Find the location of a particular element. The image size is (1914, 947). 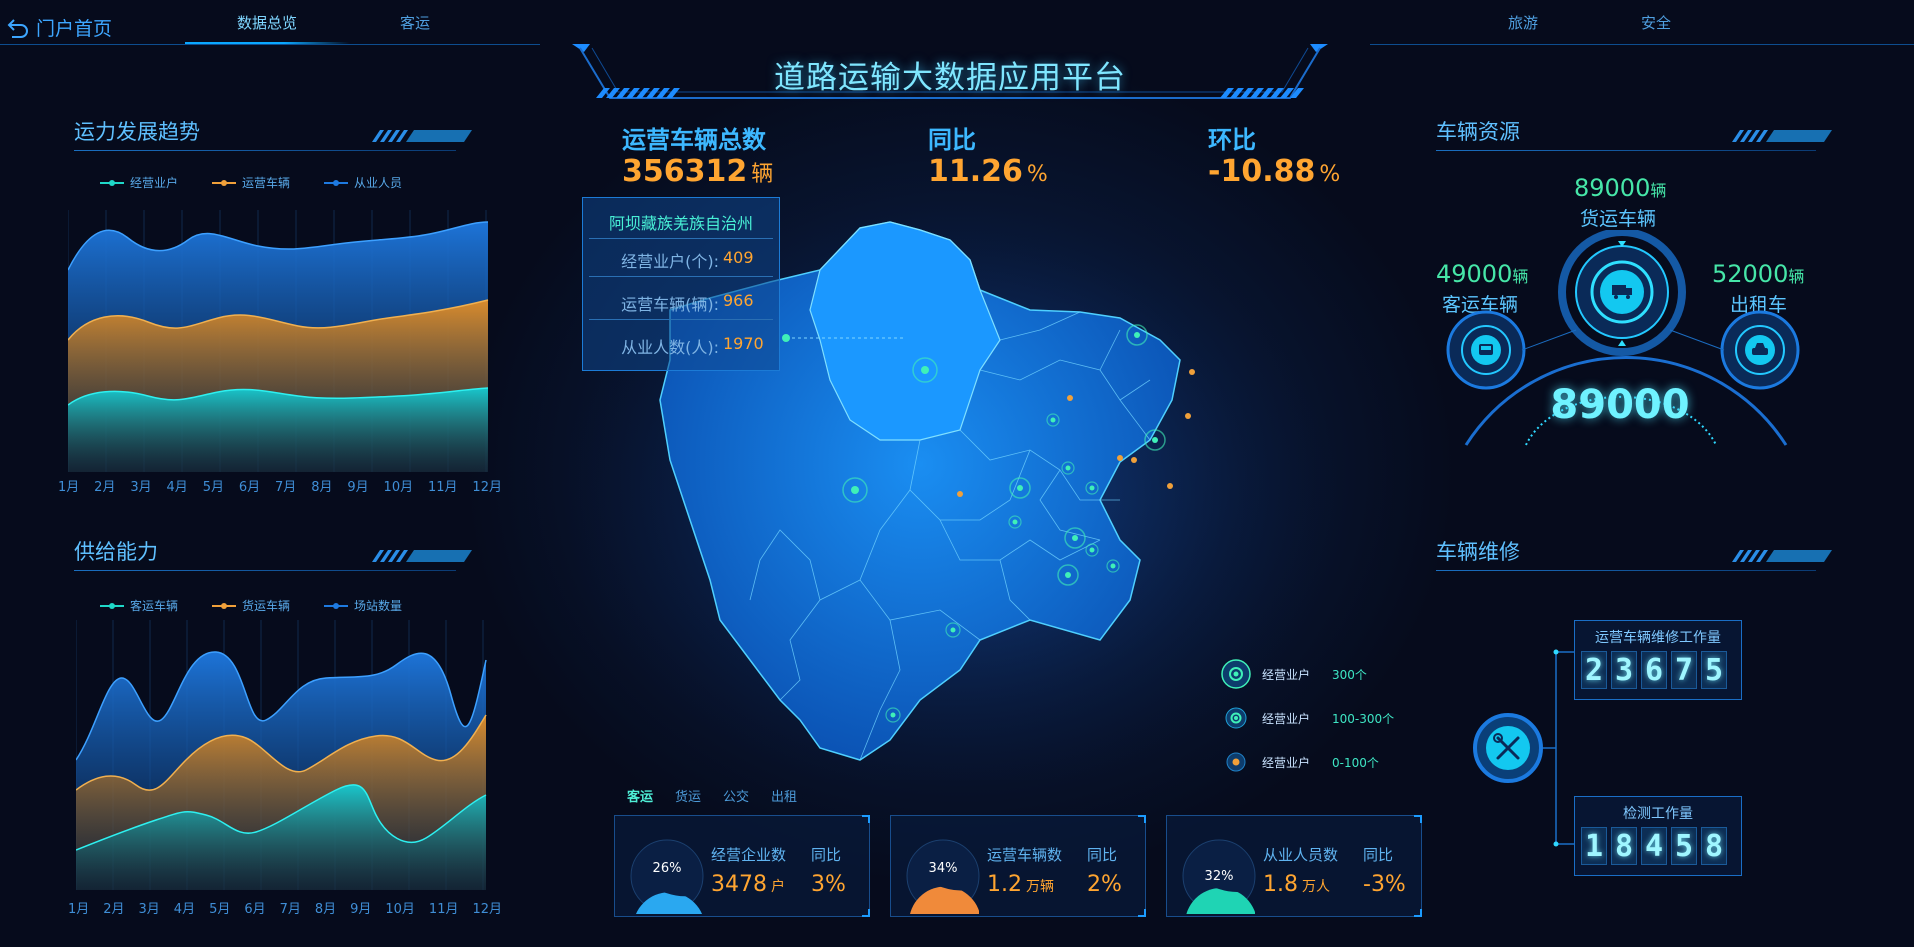

cargo-vehicle-label: 货运车辆 is located at coordinates (1618, 219).